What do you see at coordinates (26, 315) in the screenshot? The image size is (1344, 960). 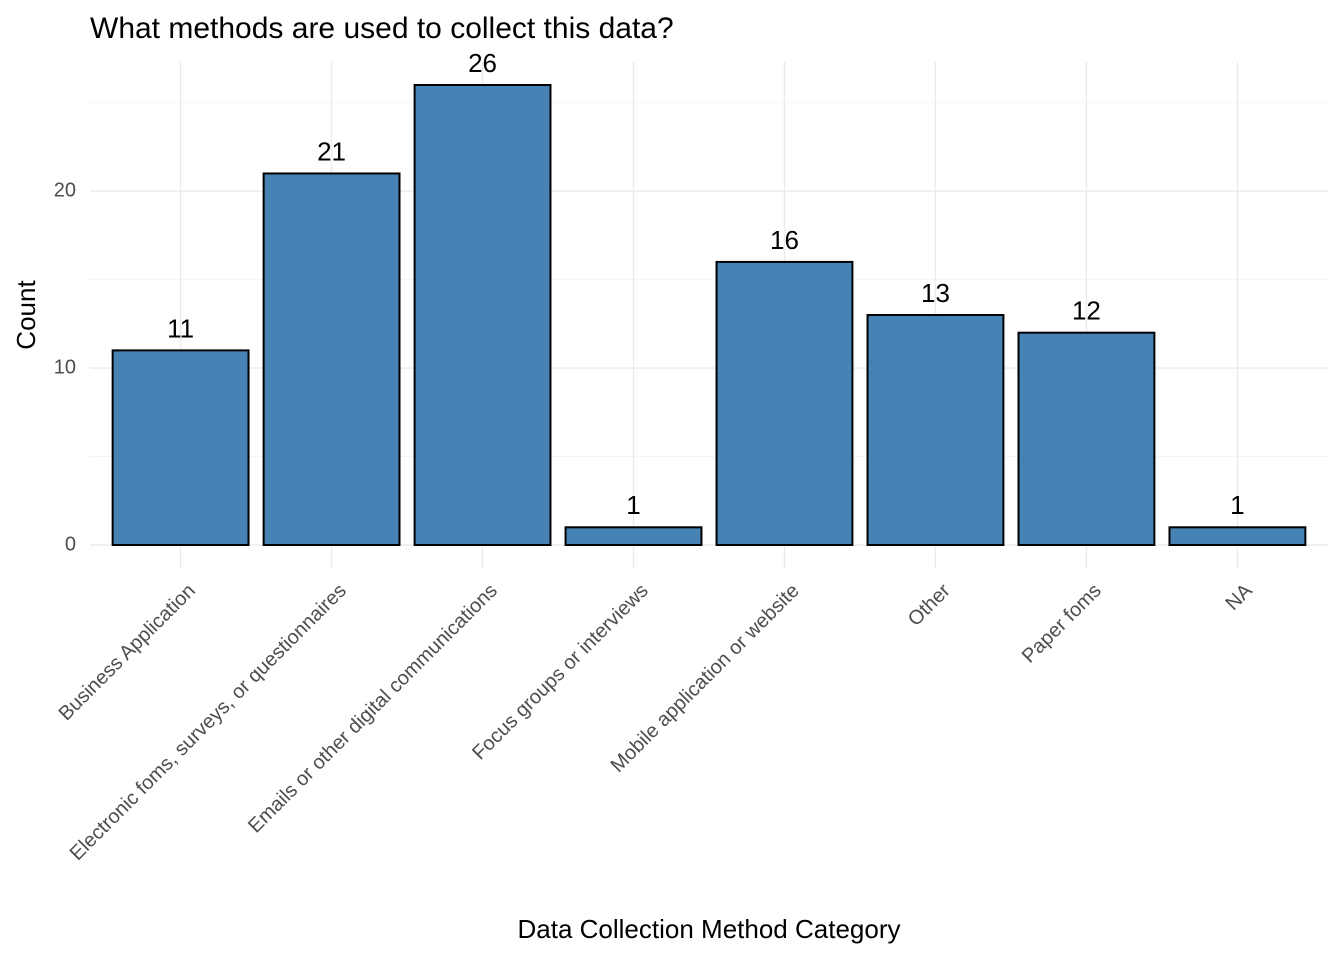 I see `y-axis-title: Count` at bounding box center [26, 315].